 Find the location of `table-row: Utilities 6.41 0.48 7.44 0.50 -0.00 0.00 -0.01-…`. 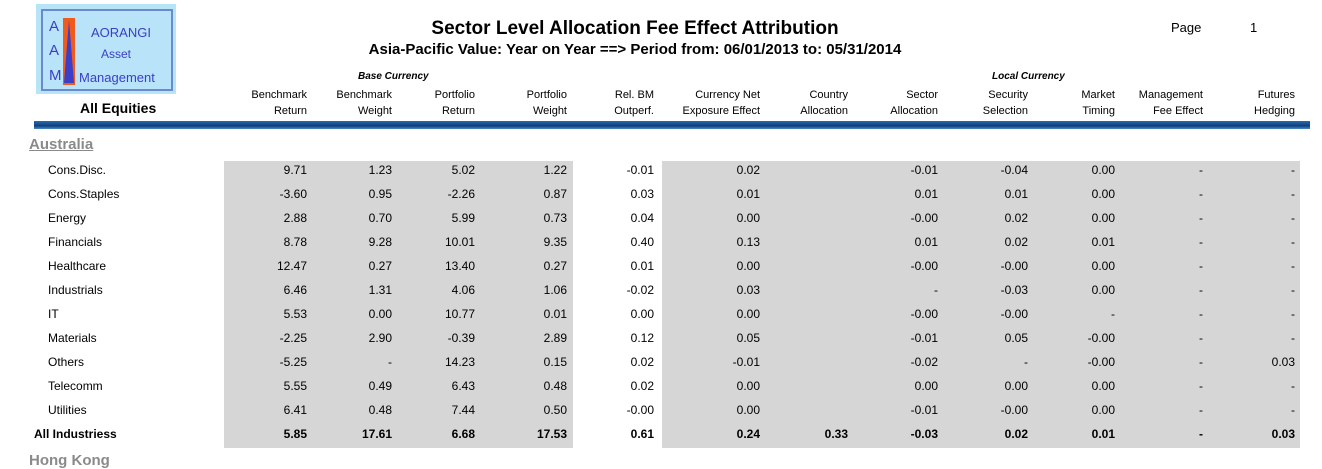

table-row: Utilities 6.41 0.48 7.44 0.50 -0.00 0.00 -0.01-… is located at coordinates (661, 414).